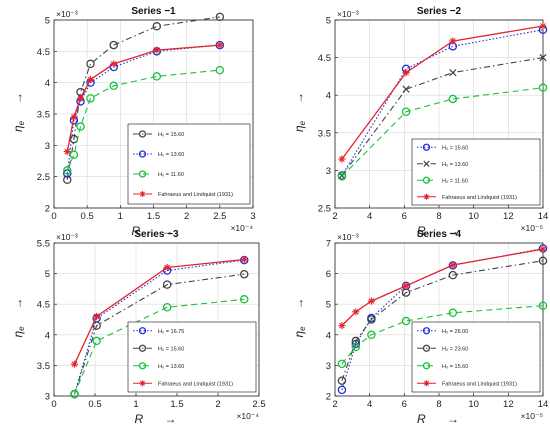 This screenshot has width=550, height=436. What do you see at coordinates (87, 216) in the screenshot?
I see `x-tick-label: 0.5` at bounding box center [87, 216].